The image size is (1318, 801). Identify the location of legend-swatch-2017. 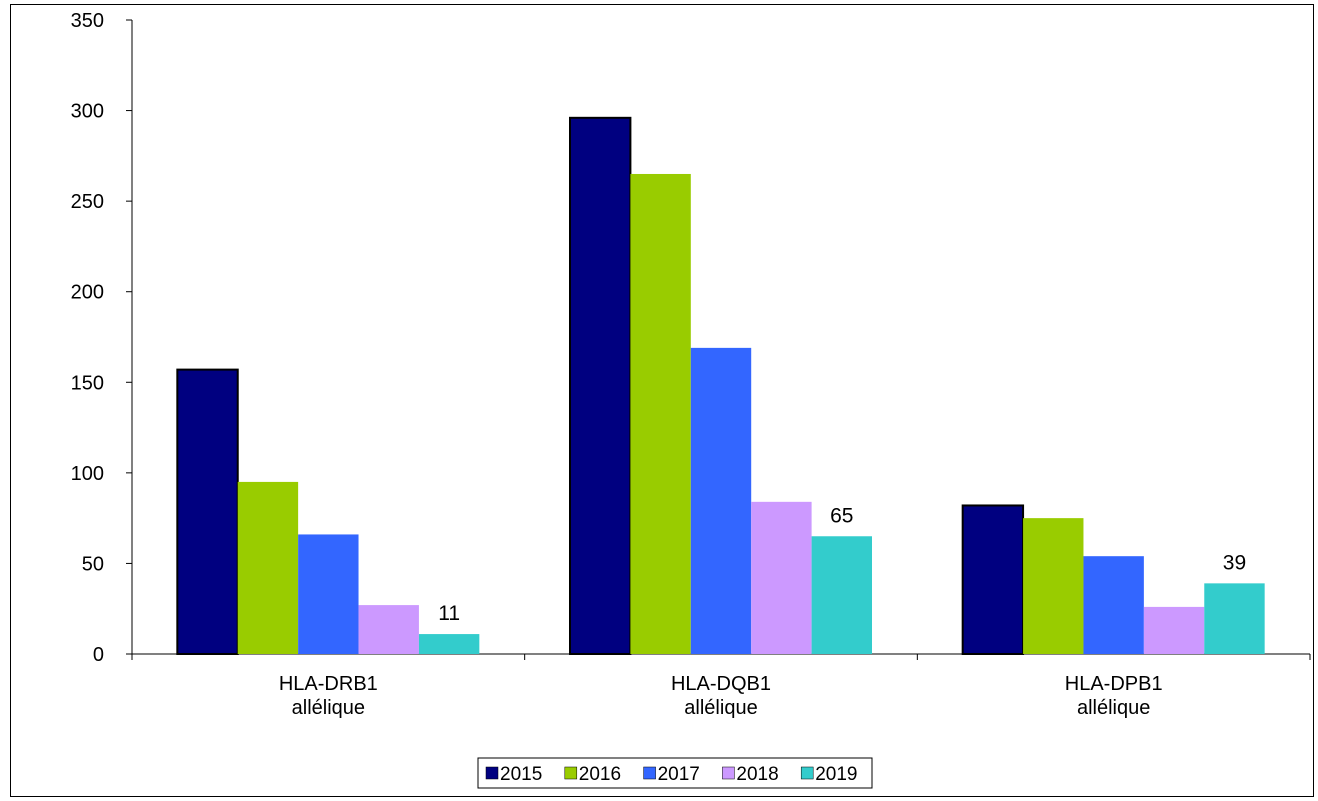
(649, 773).